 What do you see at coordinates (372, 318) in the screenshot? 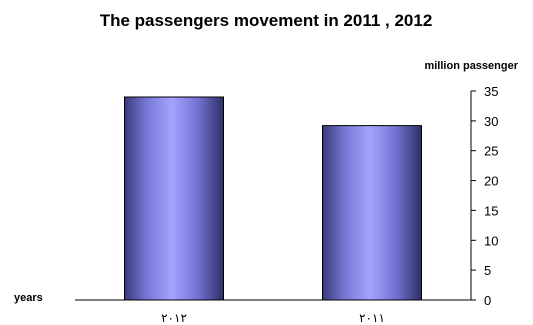
I see `x-tick-label: ٢٠١١` at bounding box center [372, 318].